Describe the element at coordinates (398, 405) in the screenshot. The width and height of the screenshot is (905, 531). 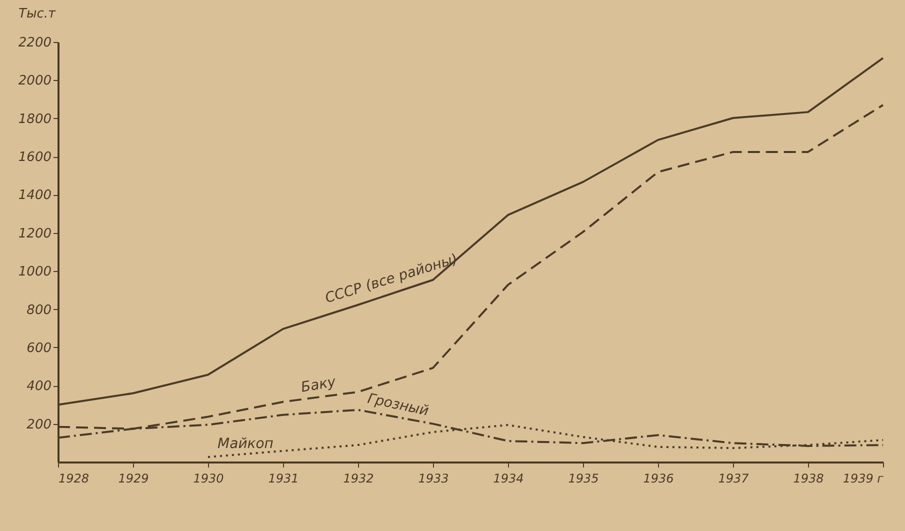
I see `text: Грозный` at that location.